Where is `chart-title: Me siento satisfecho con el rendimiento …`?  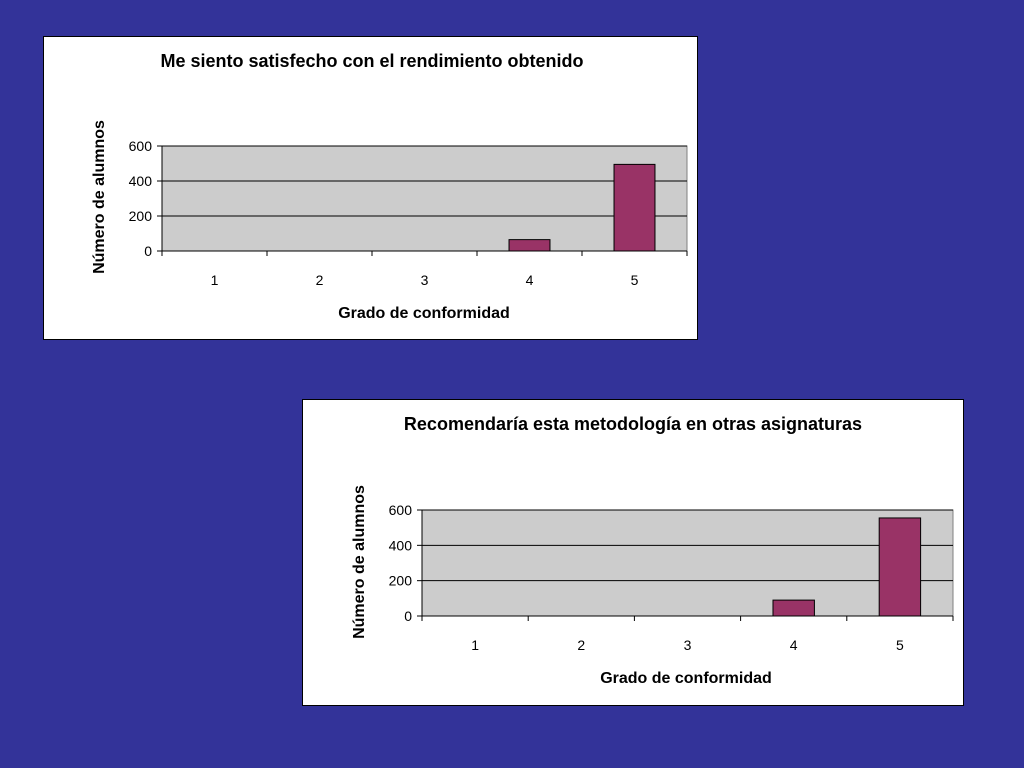 chart-title: Me siento satisfecho con el rendimiento … is located at coordinates (371, 61).